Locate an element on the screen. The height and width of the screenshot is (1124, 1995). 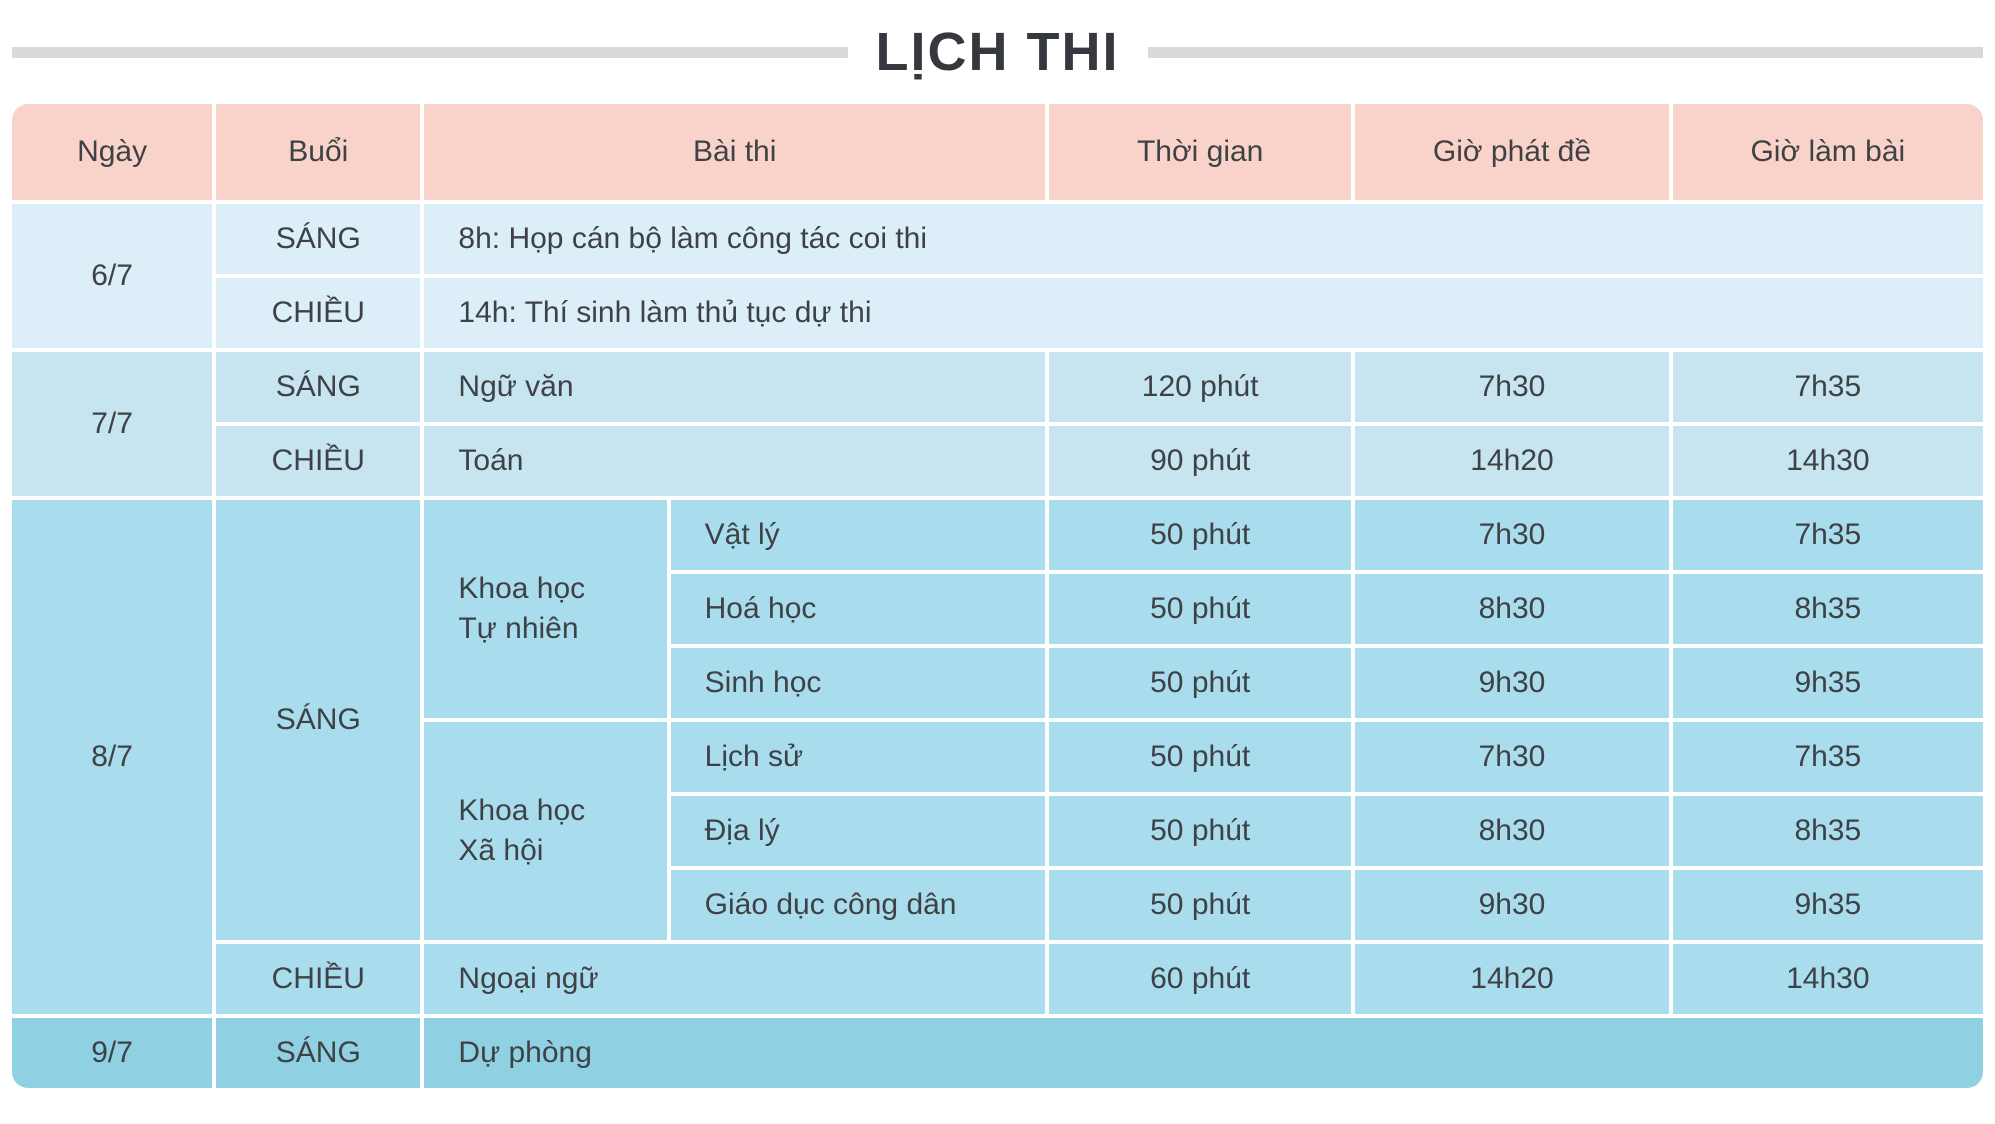
table-row: Sinh học 50 phút 9h30 9h35 is located at coordinates (997, 683).